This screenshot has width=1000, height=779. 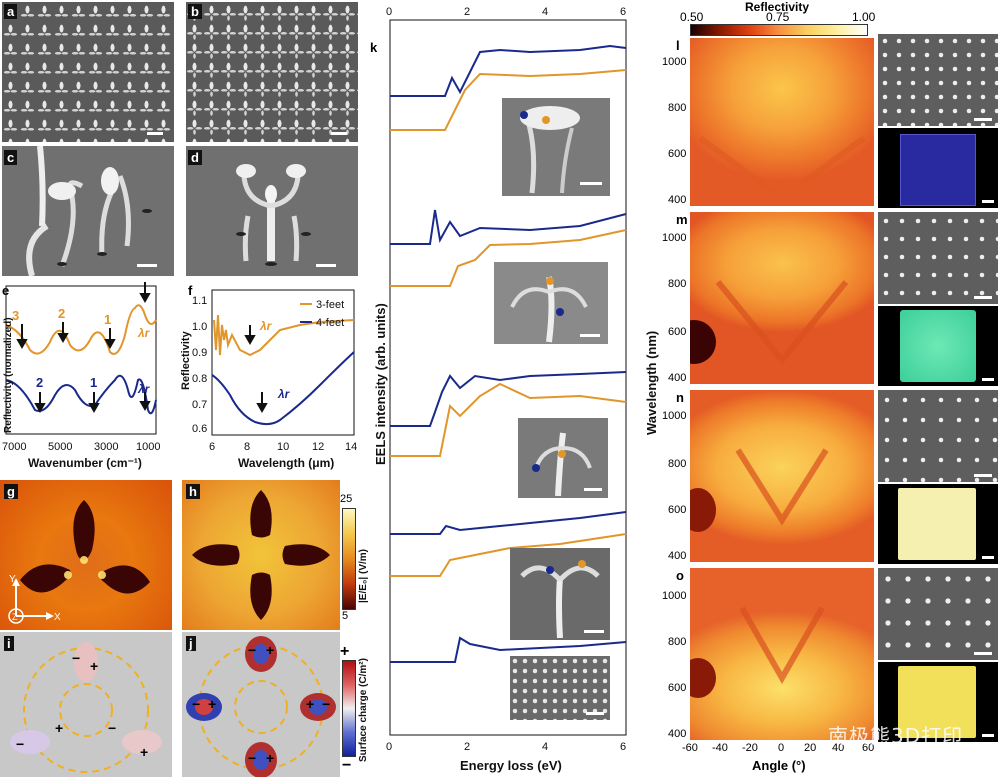 What do you see at coordinates (677, 378) in the screenshot?
I see `ytick-m: 400` at bounding box center [677, 378].